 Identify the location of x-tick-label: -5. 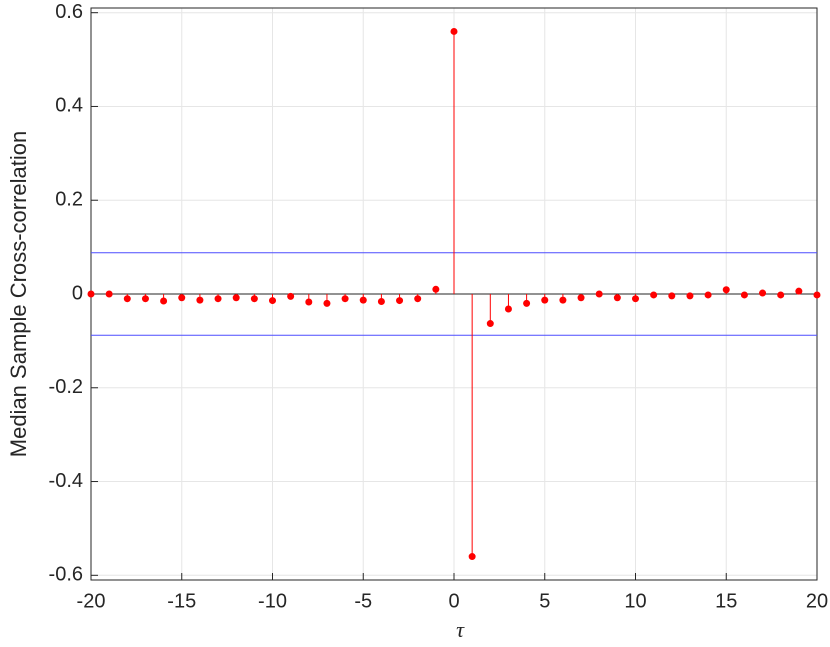
(363, 601).